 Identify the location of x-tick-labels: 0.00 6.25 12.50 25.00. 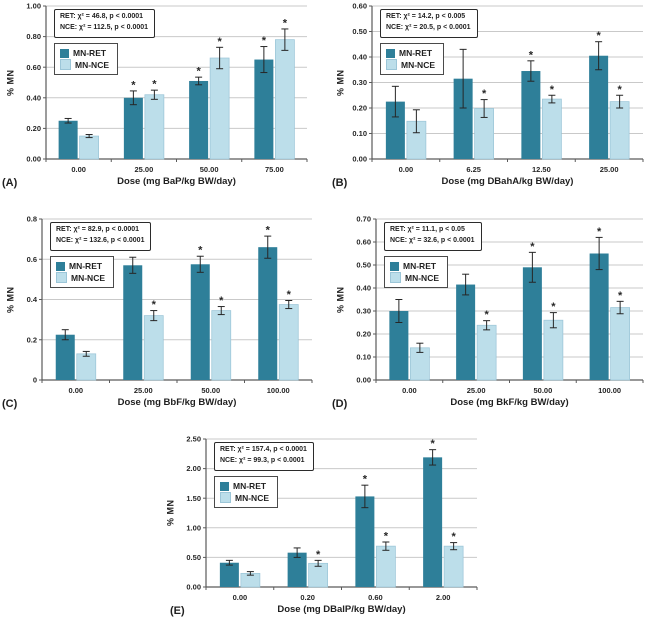
(509, 169).